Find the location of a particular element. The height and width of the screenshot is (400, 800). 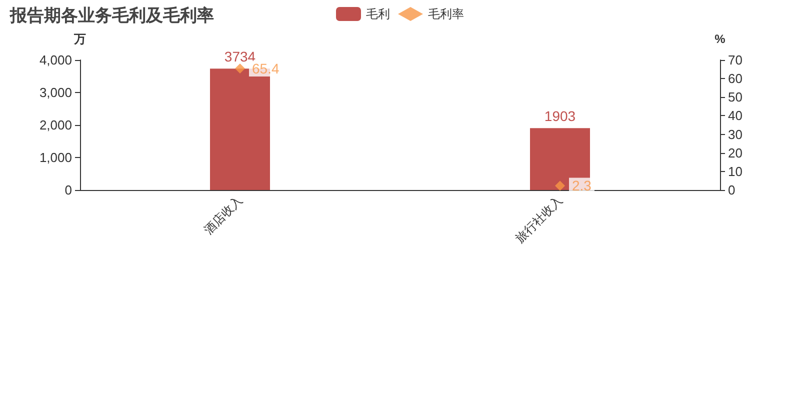

y2-tick-label: 60 is located at coordinates (735, 78).